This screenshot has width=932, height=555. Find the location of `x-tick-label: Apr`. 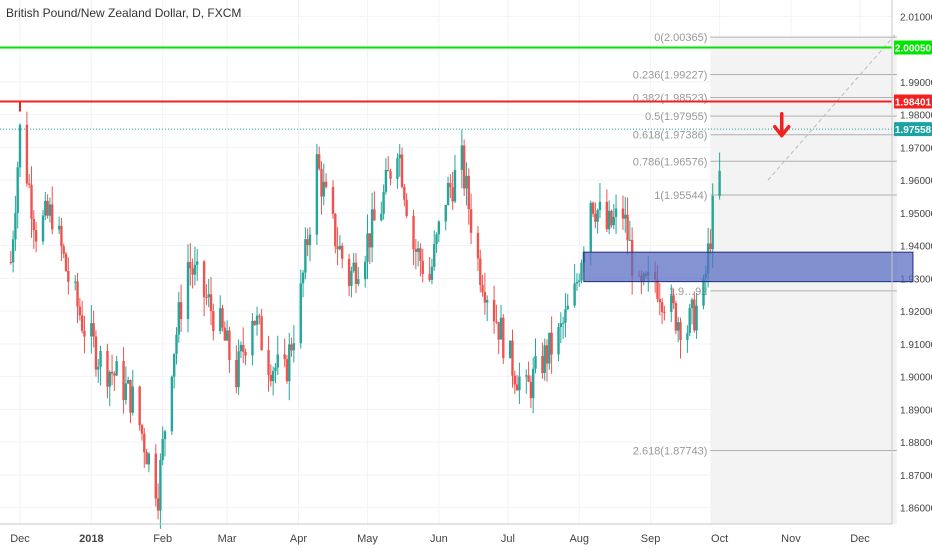

x-tick-label: Apr is located at coordinates (298, 539).